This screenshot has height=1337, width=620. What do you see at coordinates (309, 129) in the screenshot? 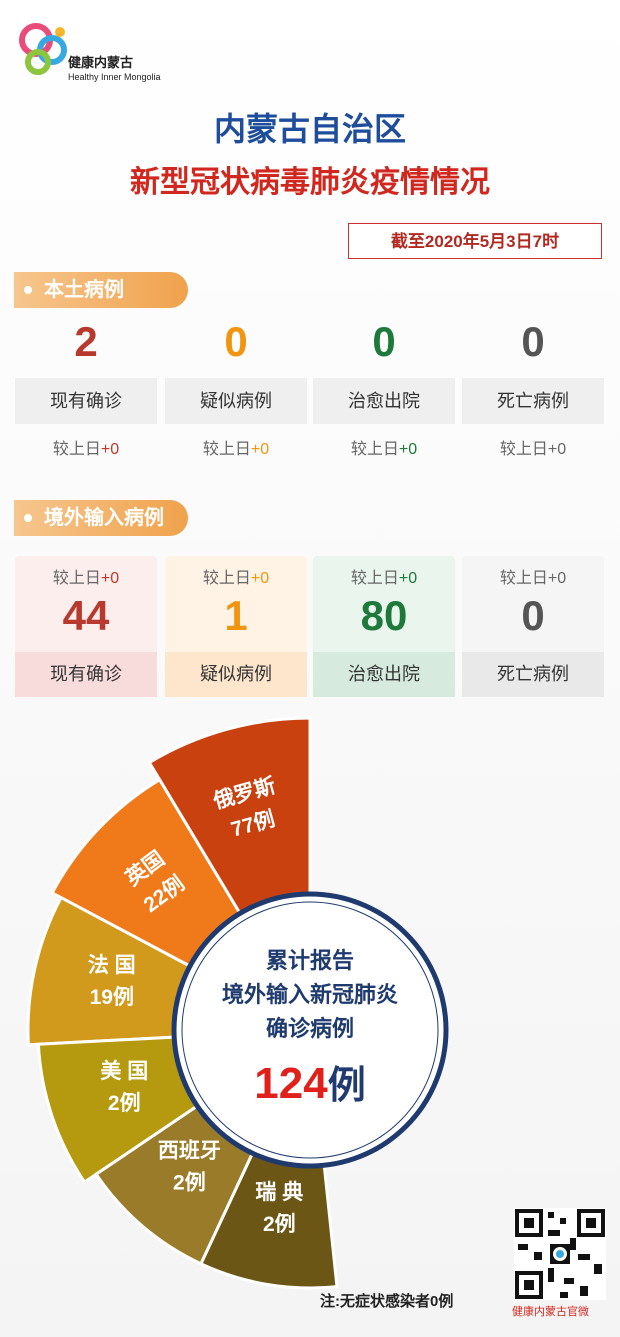
I see `title: 内蒙古自治区` at bounding box center [309, 129].